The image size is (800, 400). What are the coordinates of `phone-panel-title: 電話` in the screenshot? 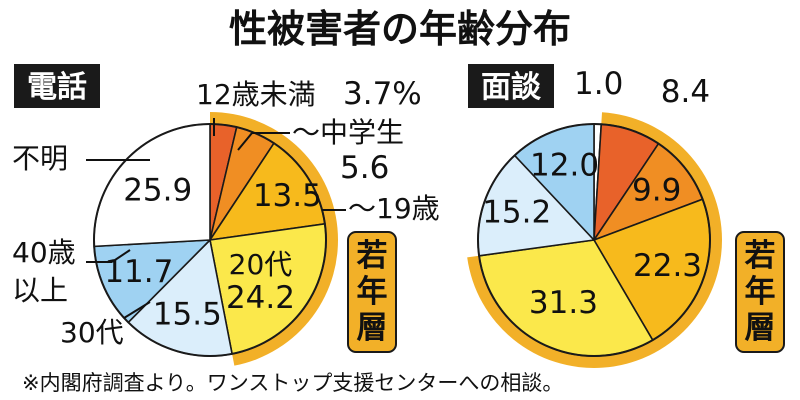 It's located at (57, 87).